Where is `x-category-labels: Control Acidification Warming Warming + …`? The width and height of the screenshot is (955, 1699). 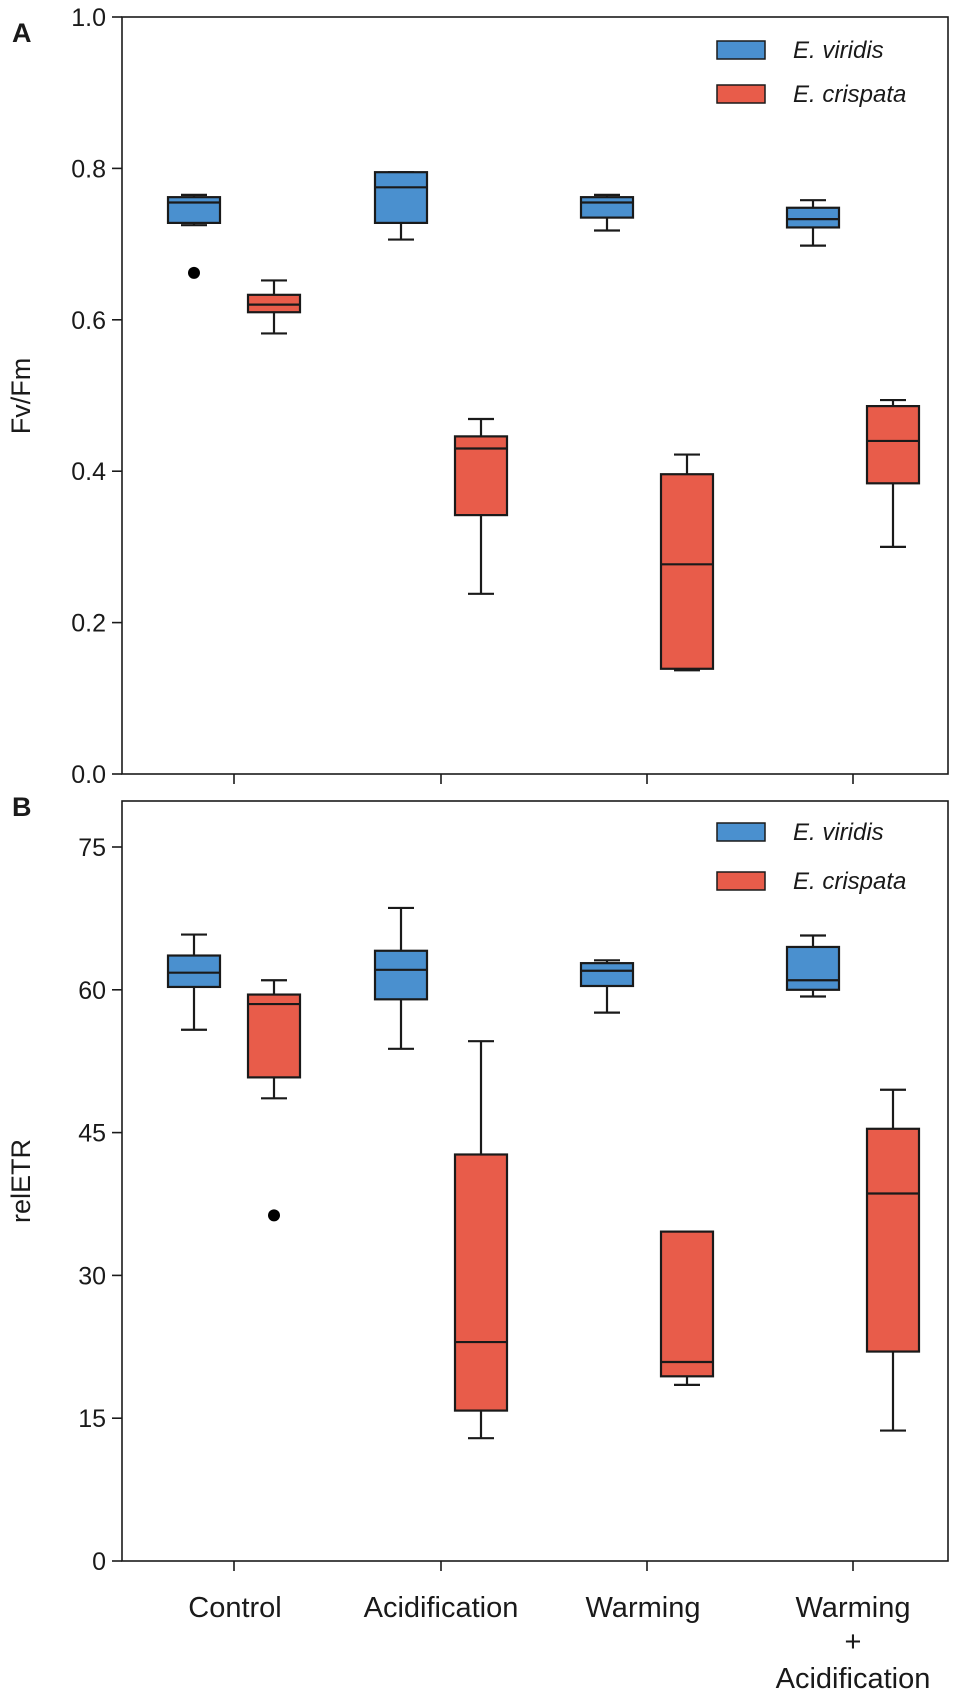
x-category-labels: Control Acidification Warming Warming + … is located at coordinates (559, 1643).